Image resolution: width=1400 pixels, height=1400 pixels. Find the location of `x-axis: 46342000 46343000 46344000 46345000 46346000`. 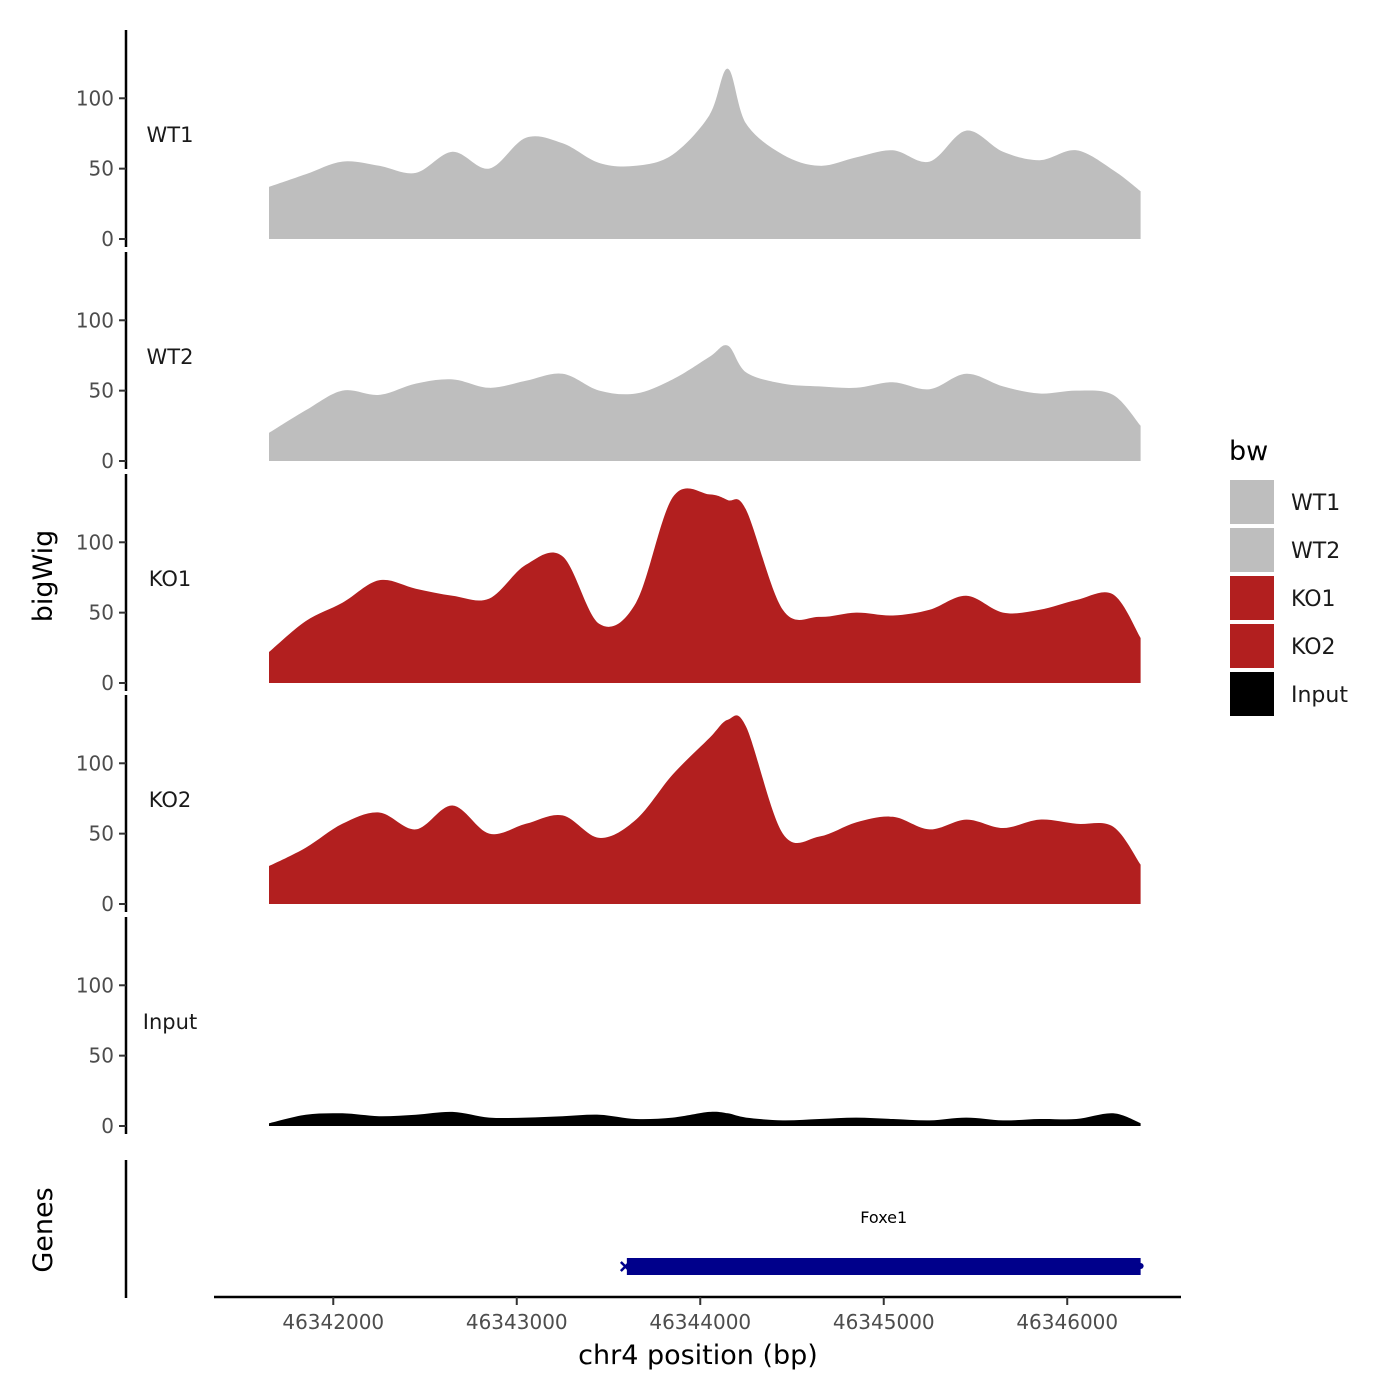

x-axis: 46342000 46343000 46344000 46345000 46346000 is located at coordinates (697, 1314).